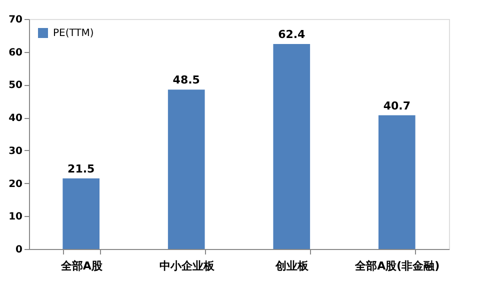  Describe the element at coordinates (73, 33) in the screenshot. I see `legend-label: PE(TTM)` at that location.